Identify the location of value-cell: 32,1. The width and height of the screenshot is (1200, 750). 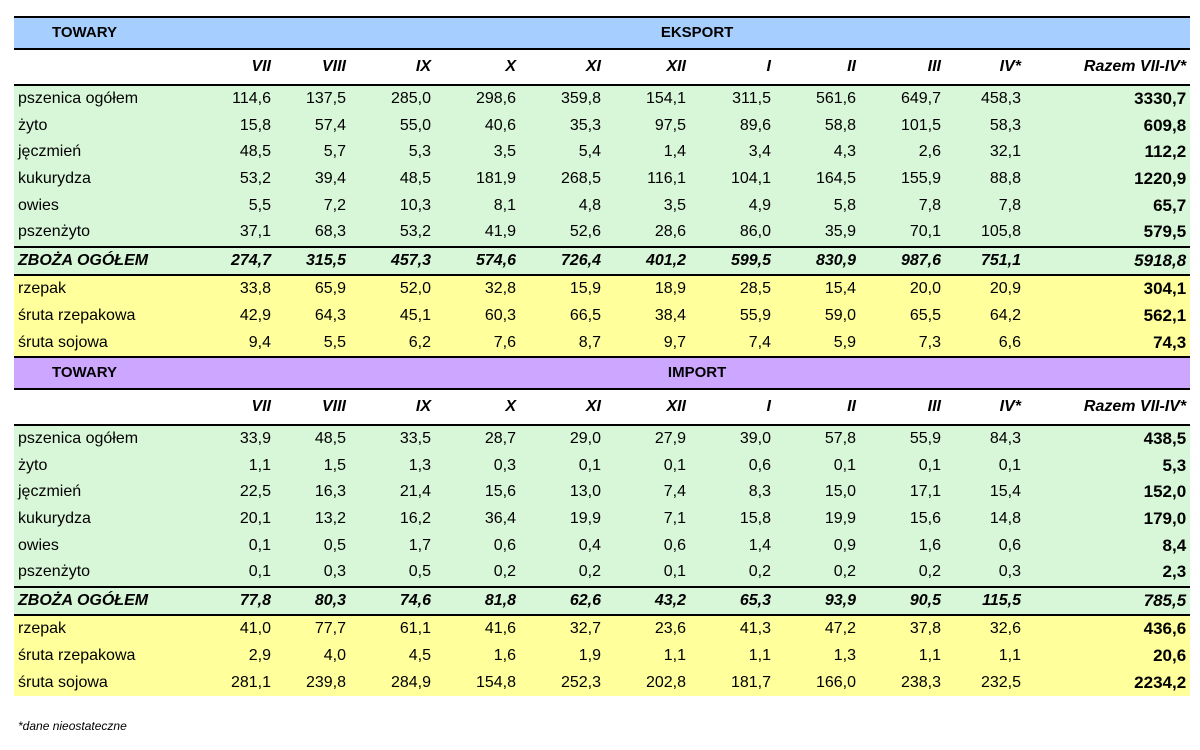
(989, 152).